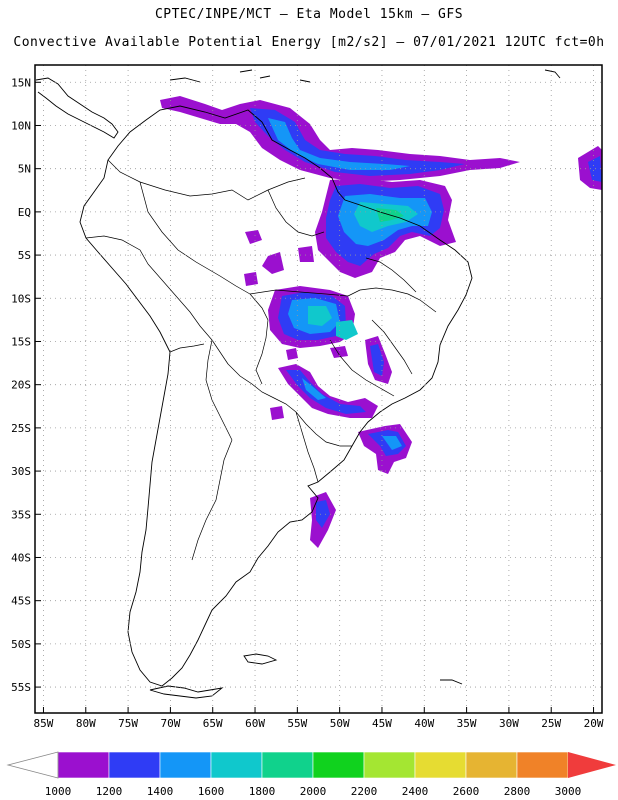 The width and height of the screenshot is (618, 800). I want to click on longitude-label: 30W, so click(509, 723).